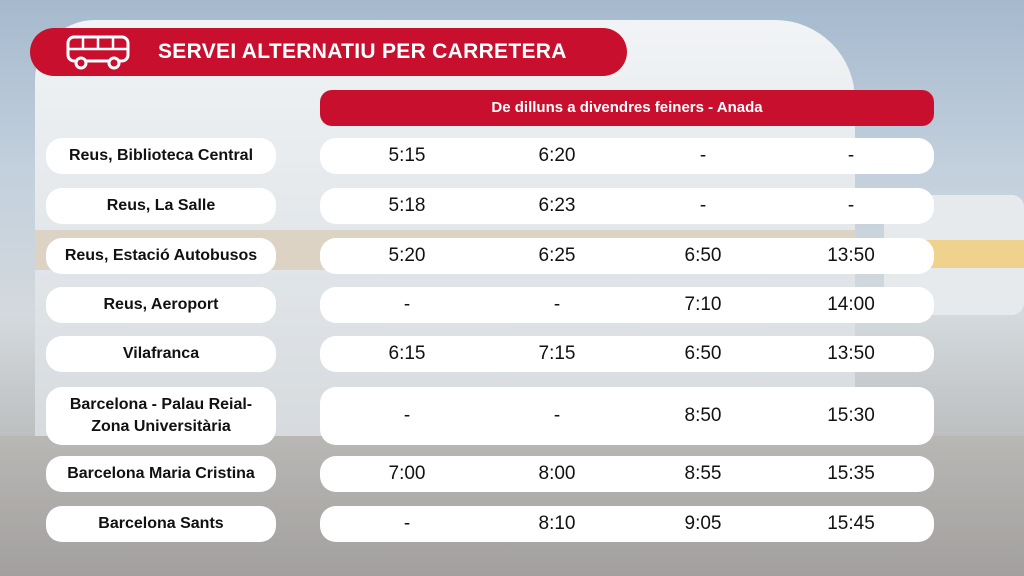  Describe the element at coordinates (161, 206) in the screenshot. I see `stop-name: Reus, La Salle` at that location.